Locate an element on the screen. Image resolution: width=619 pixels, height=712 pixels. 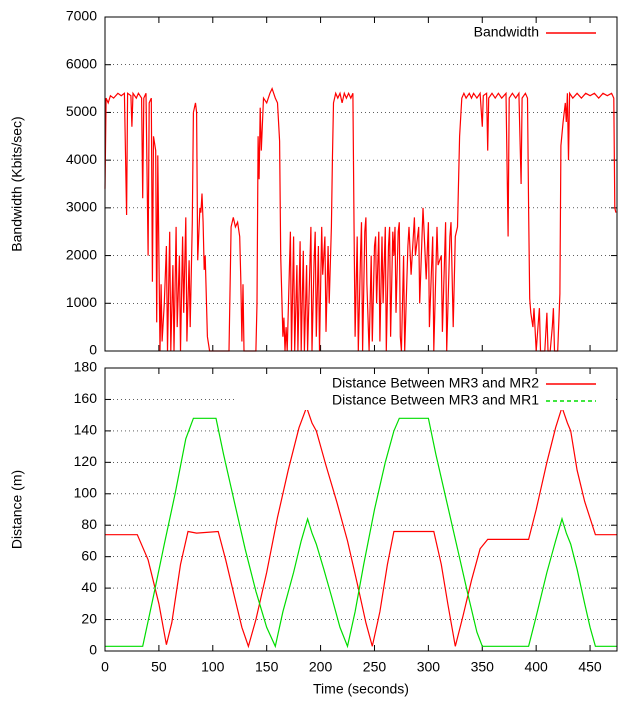
legend-label: Distance Between MR3 and MR2 is located at coordinates (435, 383).